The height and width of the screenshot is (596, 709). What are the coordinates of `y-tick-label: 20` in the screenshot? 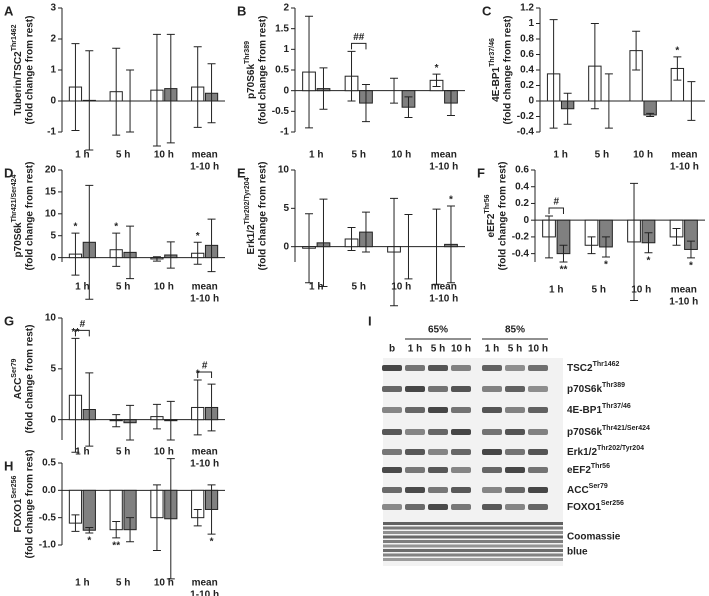 It's located at (51, 170).